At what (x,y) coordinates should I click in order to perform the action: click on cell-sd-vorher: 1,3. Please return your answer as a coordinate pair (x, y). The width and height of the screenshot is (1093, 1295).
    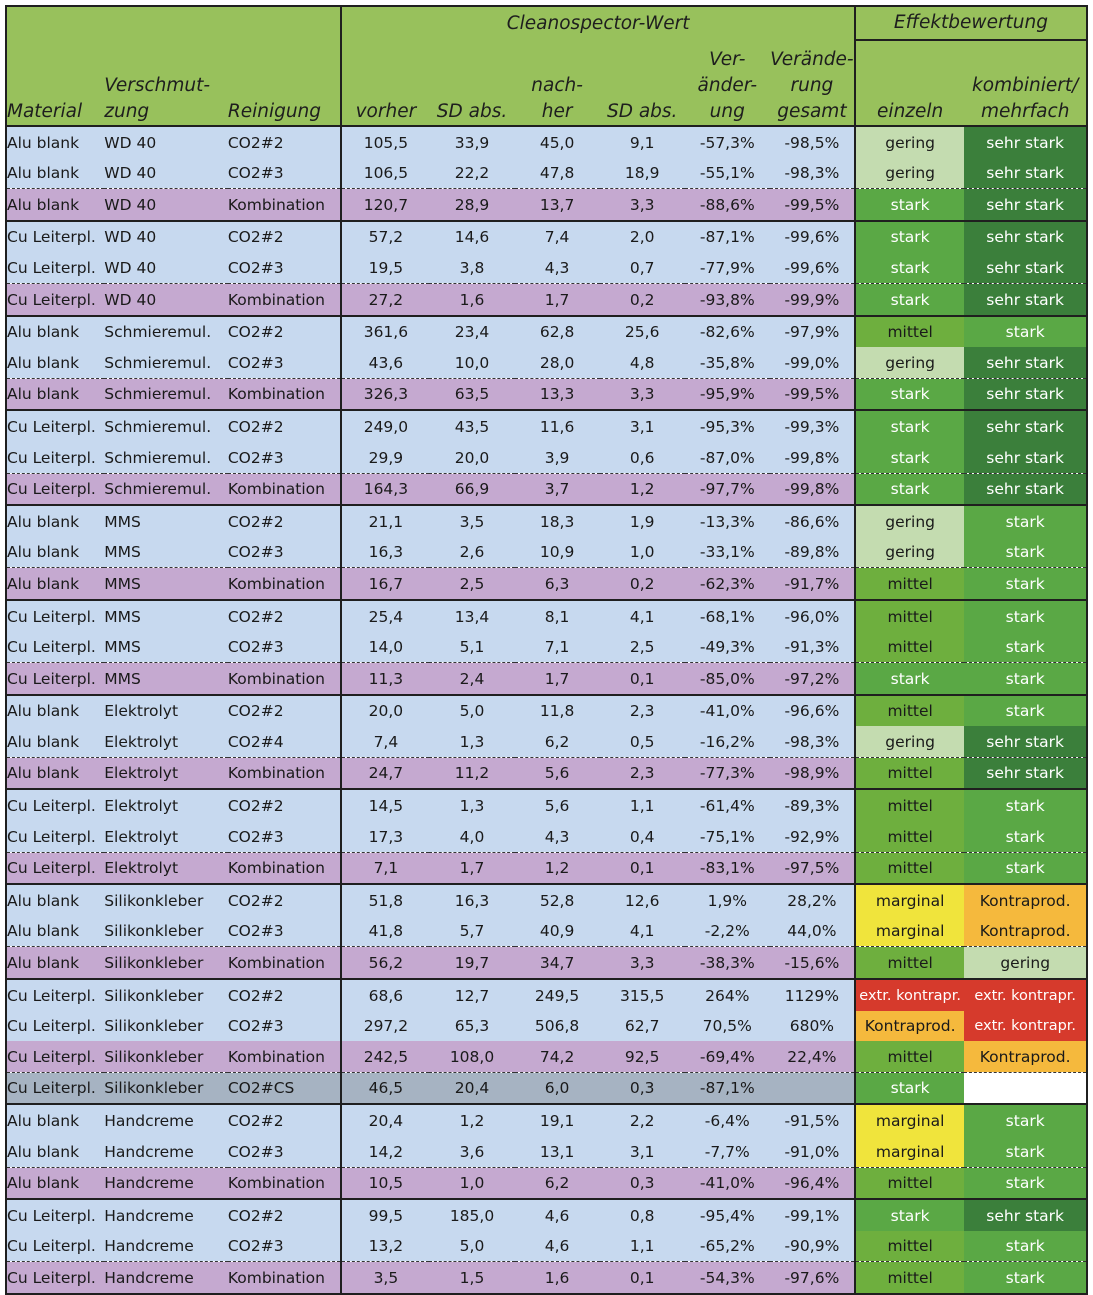
    Looking at the image, I should click on (472, 742).